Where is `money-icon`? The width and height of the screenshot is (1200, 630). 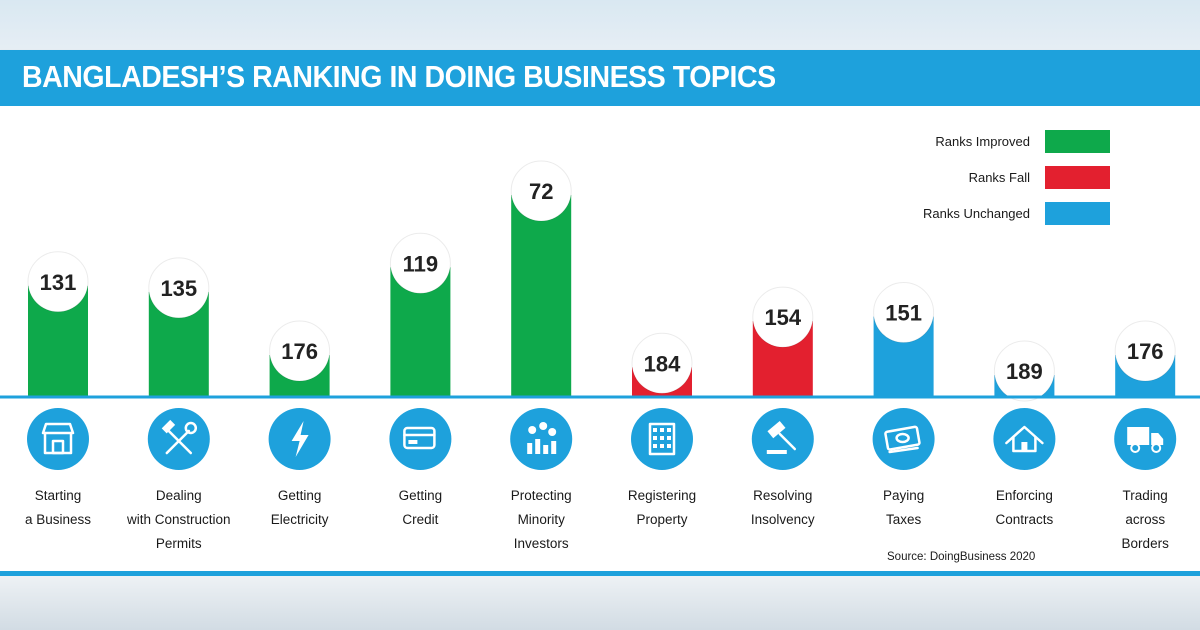
money-icon is located at coordinates (903, 439).